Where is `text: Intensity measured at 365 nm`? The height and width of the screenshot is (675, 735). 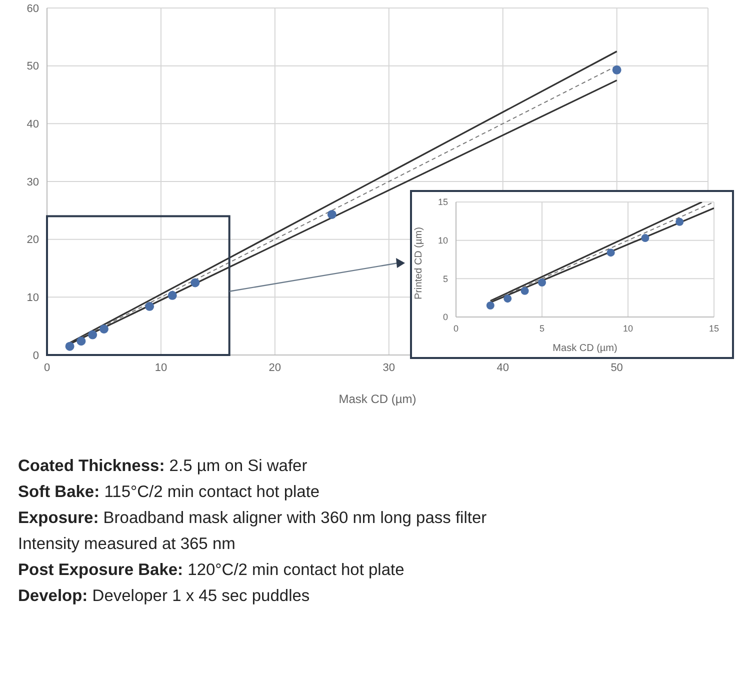
text: Intensity measured at 365 nm is located at coordinates (127, 544).